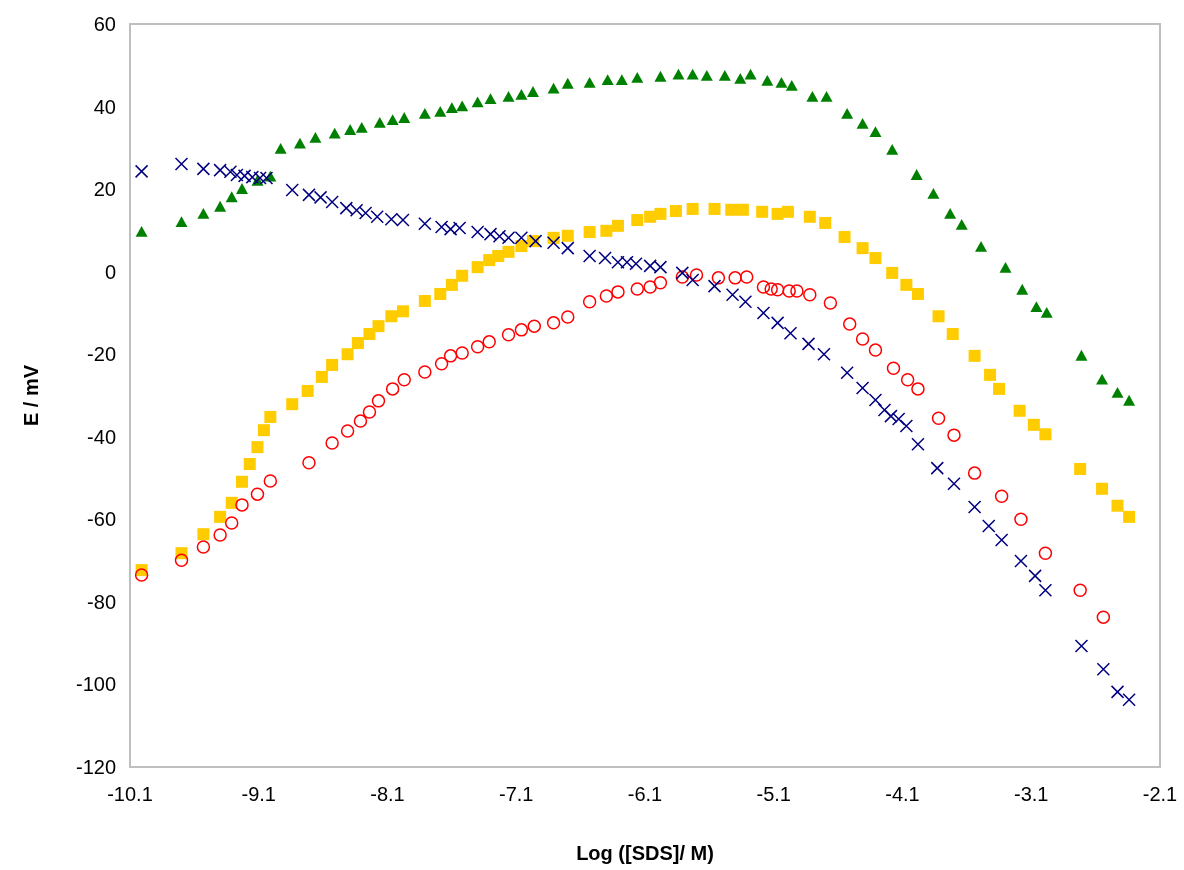  Describe the element at coordinates (104, 189) in the screenshot. I see `y-tick-label: 20` at that location.